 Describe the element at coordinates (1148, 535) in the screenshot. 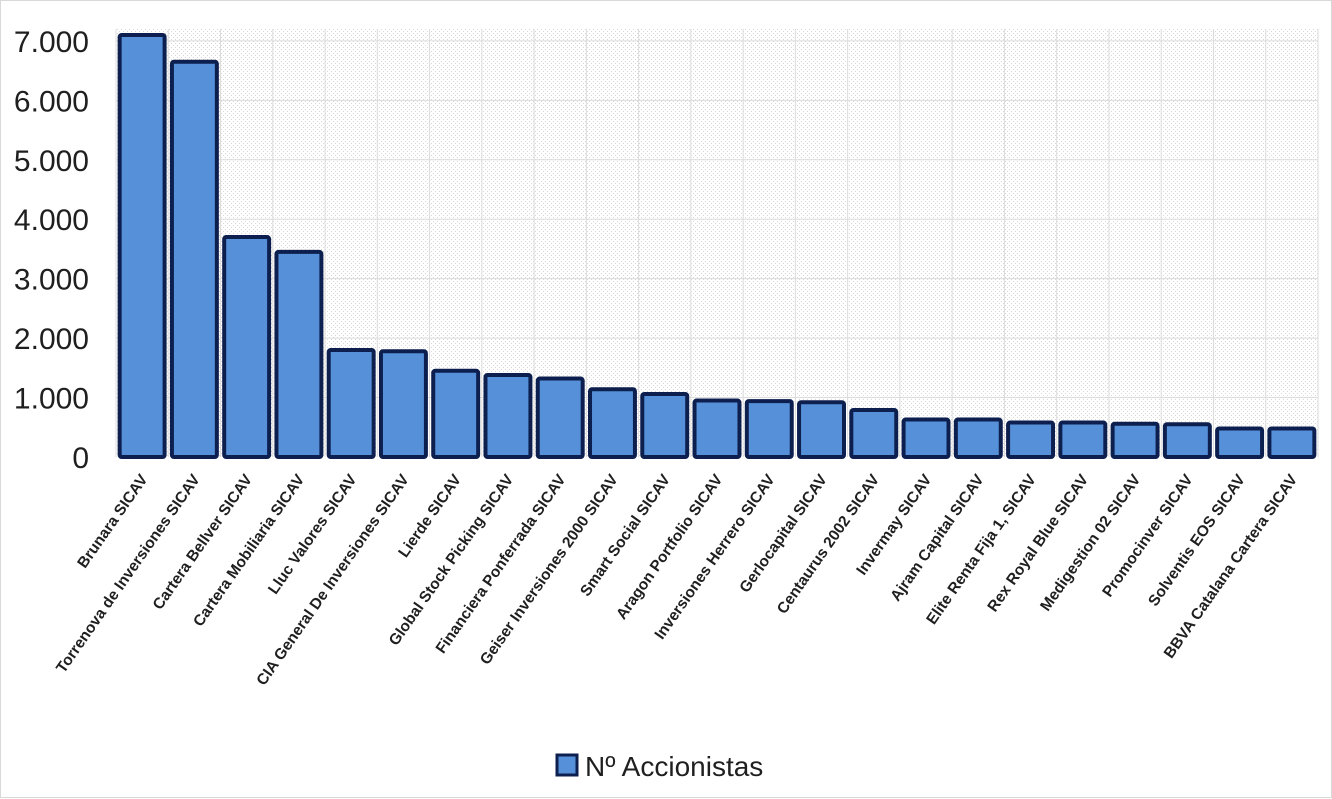

I see `x-tick-label: Promocinver SICAV` at that location.